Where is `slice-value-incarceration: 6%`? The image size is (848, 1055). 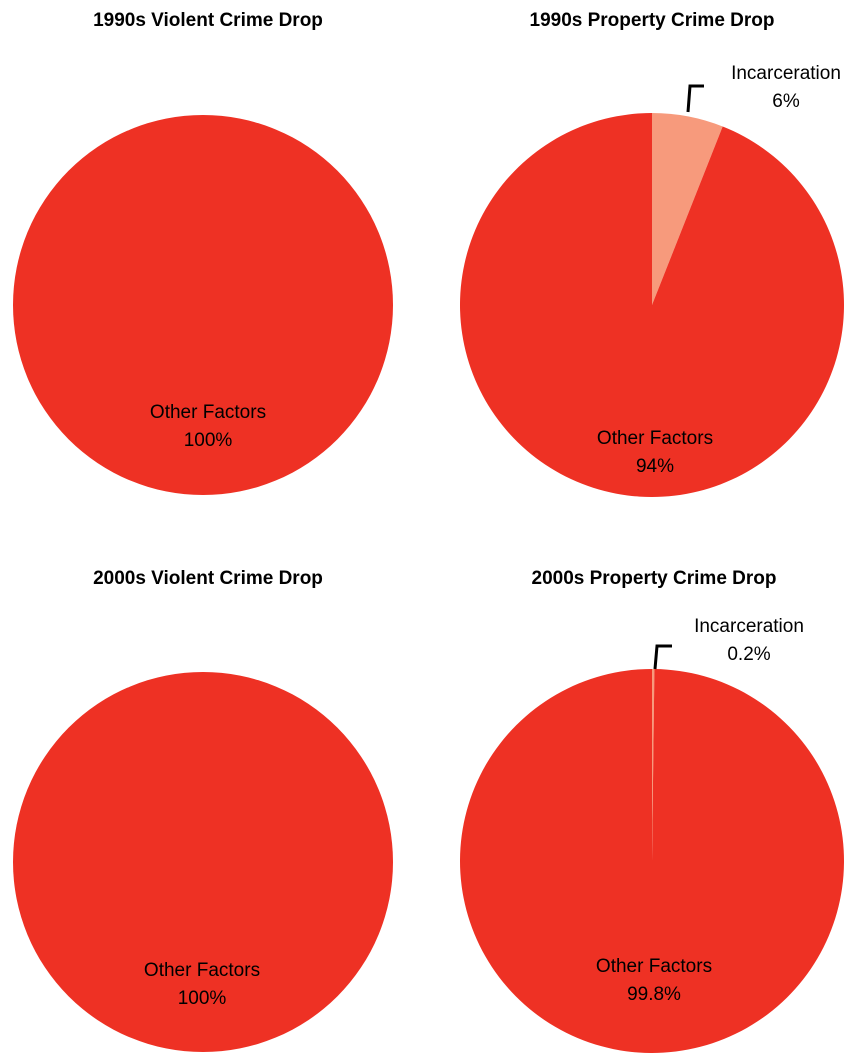
slice-value-incarceration: 6% is located at coordinates (786, 101).